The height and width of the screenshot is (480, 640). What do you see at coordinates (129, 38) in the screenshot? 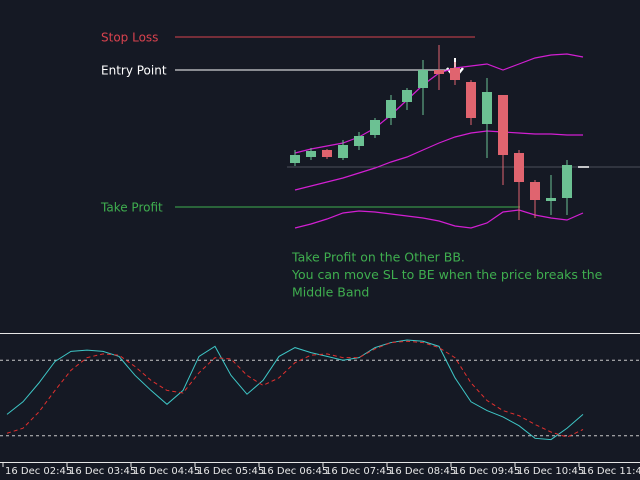
I see `level-label: Stop Loss` at bounding box center [129, 38].